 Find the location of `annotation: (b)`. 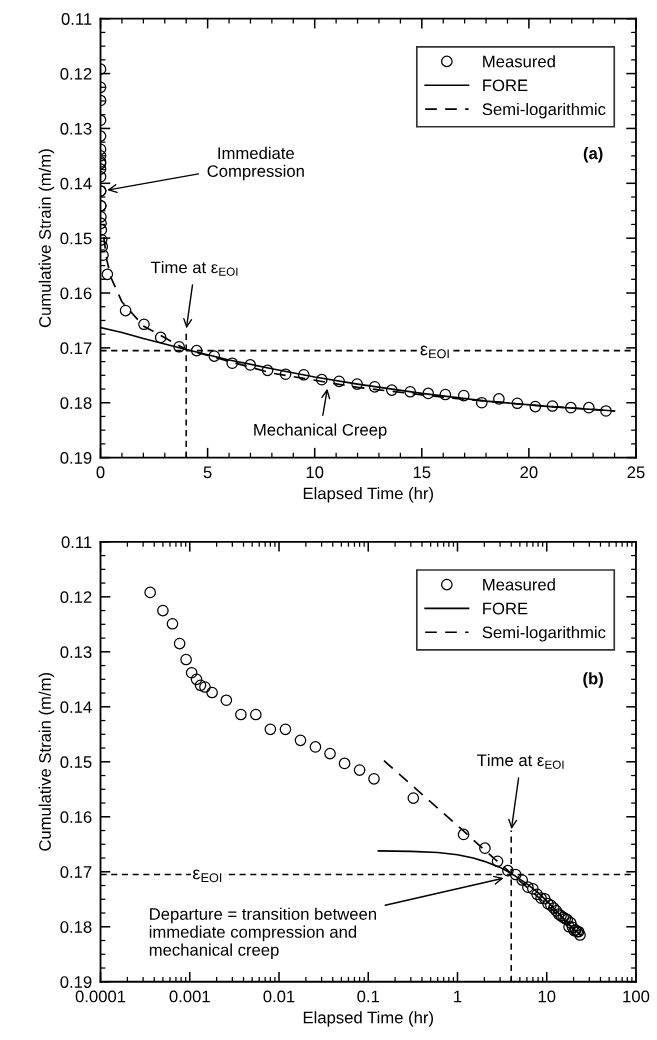

annotation: (b) is located at coordinates (593, 680).